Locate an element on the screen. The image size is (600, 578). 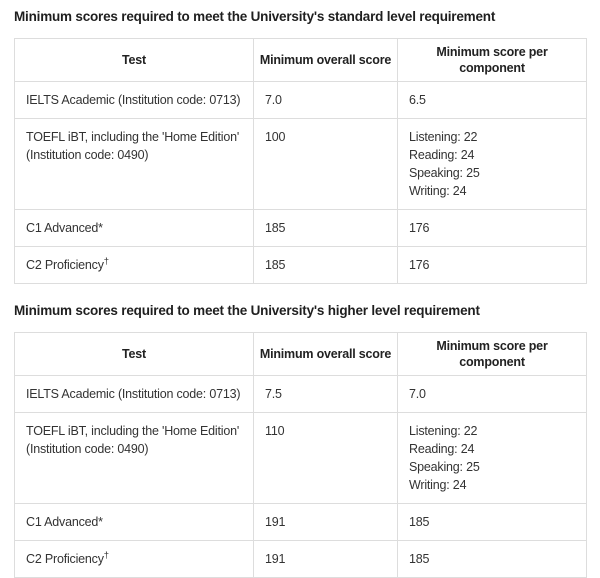
table-row-c2-proficiency: C2 Proficiency† 191 185 is located at coordinates (300, 559).